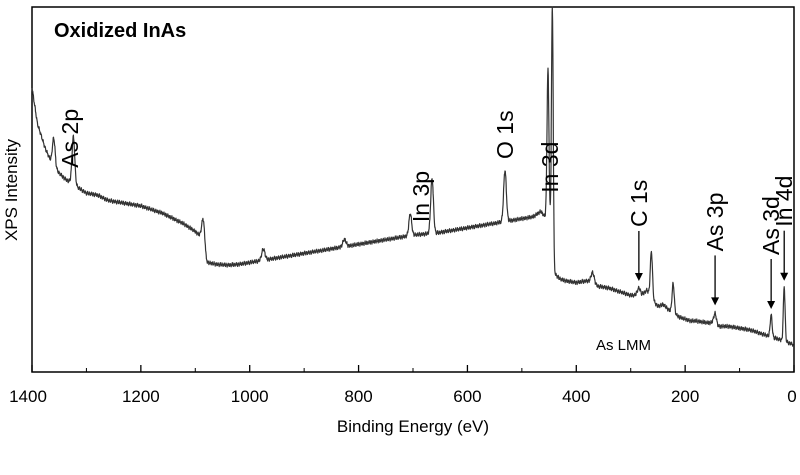 The height and width of the screenshot is (475, 800). What do you see at coordinates (505, 134) in the screenshot?
I see `peak-label: O 1s` at bounding box center [505, 134].